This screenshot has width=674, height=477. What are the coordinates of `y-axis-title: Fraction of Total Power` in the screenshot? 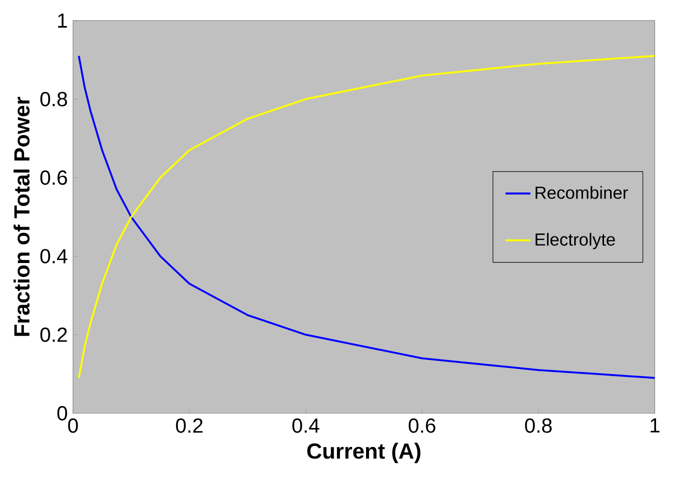 It's located at (22, 216).